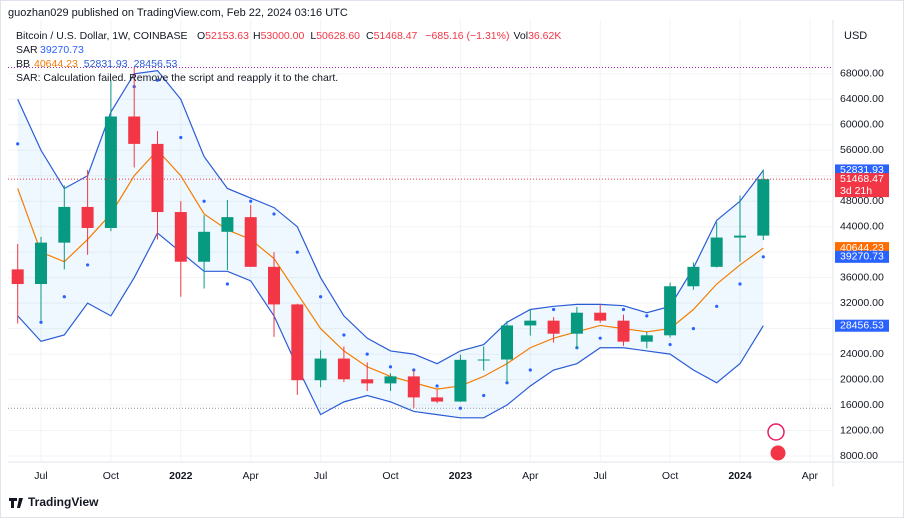 This screenshot has width=904, height=523. Describe the element at coordinates (862, 303) in the screenshot. I see `y-tick-label: 32000.00` at that location.